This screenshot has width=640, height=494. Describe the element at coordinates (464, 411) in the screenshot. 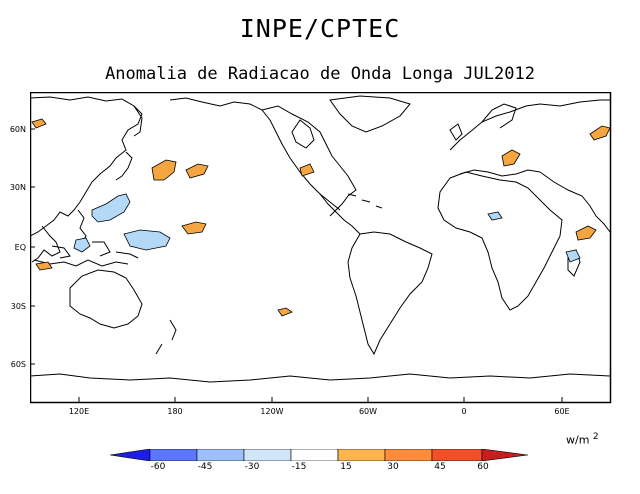

I see `lon-label-0: 0` at that location.